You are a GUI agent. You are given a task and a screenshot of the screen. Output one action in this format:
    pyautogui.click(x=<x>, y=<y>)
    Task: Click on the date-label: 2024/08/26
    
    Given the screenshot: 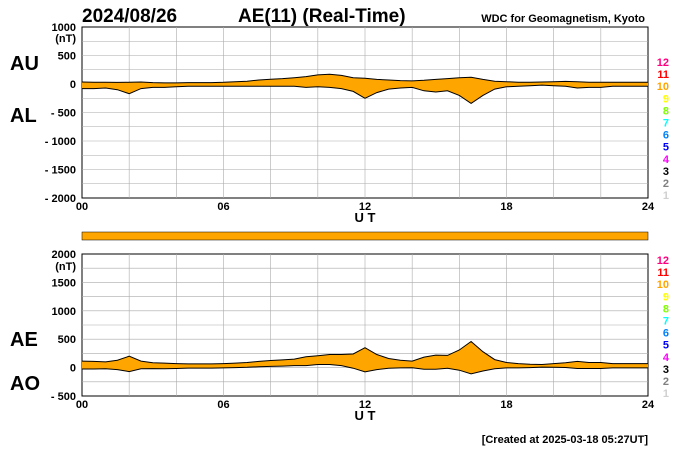 What is the action you would take?
    pyautogui.click(x=129, y=16)
    